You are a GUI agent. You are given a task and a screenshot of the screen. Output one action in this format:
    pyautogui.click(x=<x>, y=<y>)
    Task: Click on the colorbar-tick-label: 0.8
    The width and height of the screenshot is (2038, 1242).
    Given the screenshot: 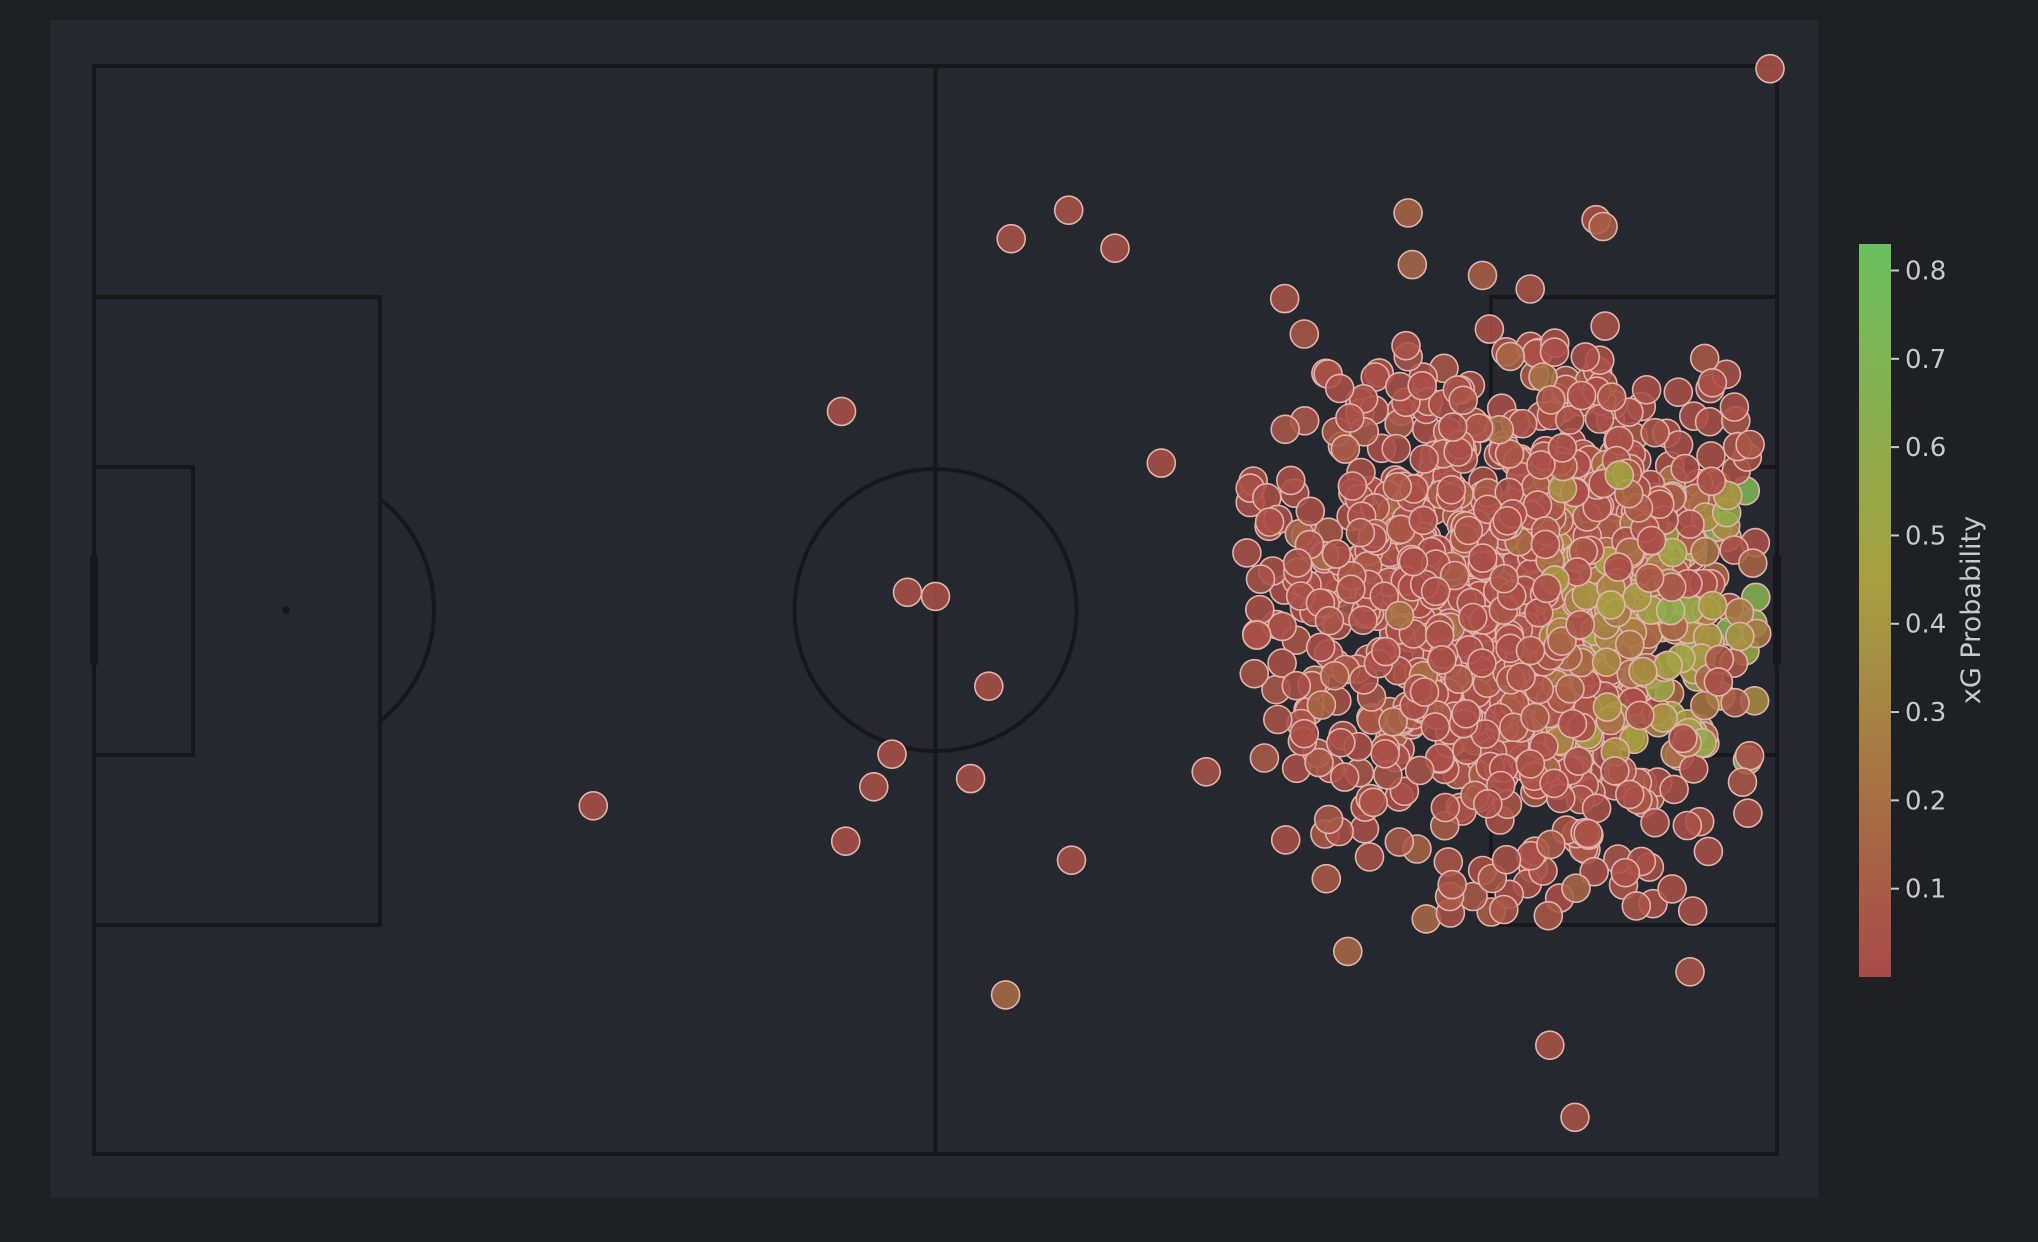 What is the action you would take?
    pyautogui.click(x=1925, y=271)
    